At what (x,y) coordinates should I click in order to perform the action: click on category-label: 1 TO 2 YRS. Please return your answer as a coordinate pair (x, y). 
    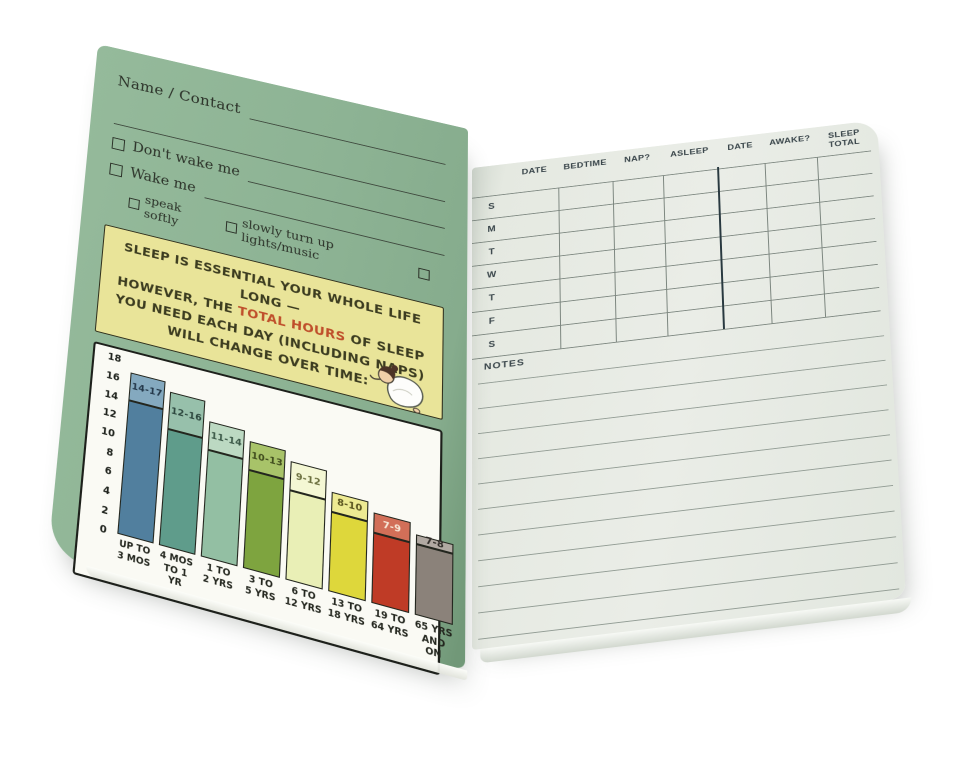
    Looking at the image, I should click on (218, 577).